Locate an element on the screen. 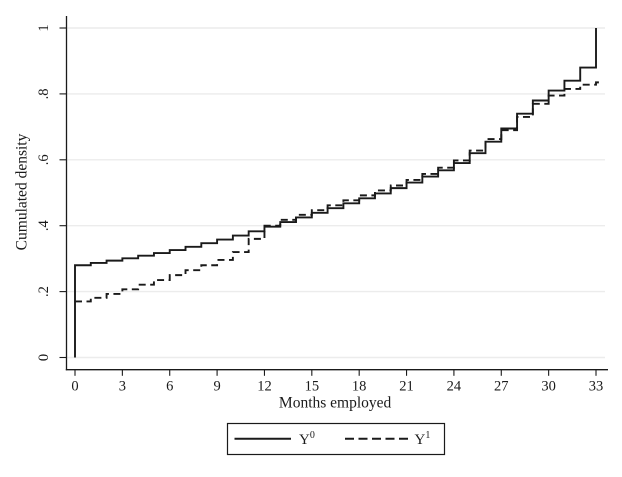 The width and height of the screenshot is (622, 477). y-axis-title: Cumulated density is located at coordinates (22, 191).